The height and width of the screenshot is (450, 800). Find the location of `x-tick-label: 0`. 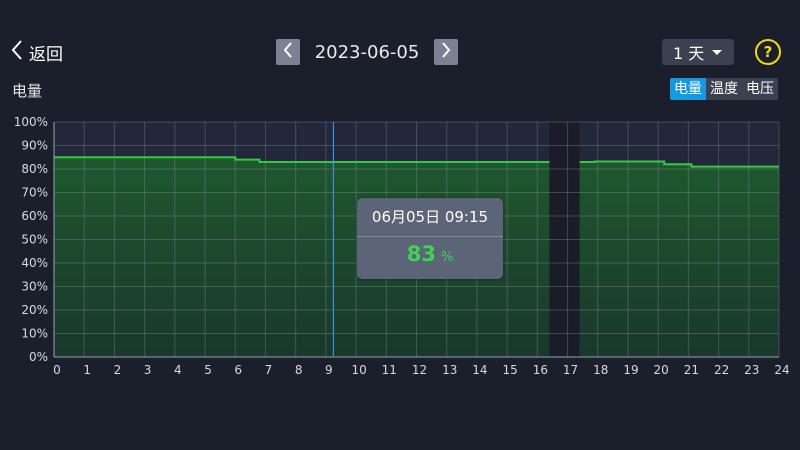

x-tick-label: 0 is located at coordinates (57, 370).